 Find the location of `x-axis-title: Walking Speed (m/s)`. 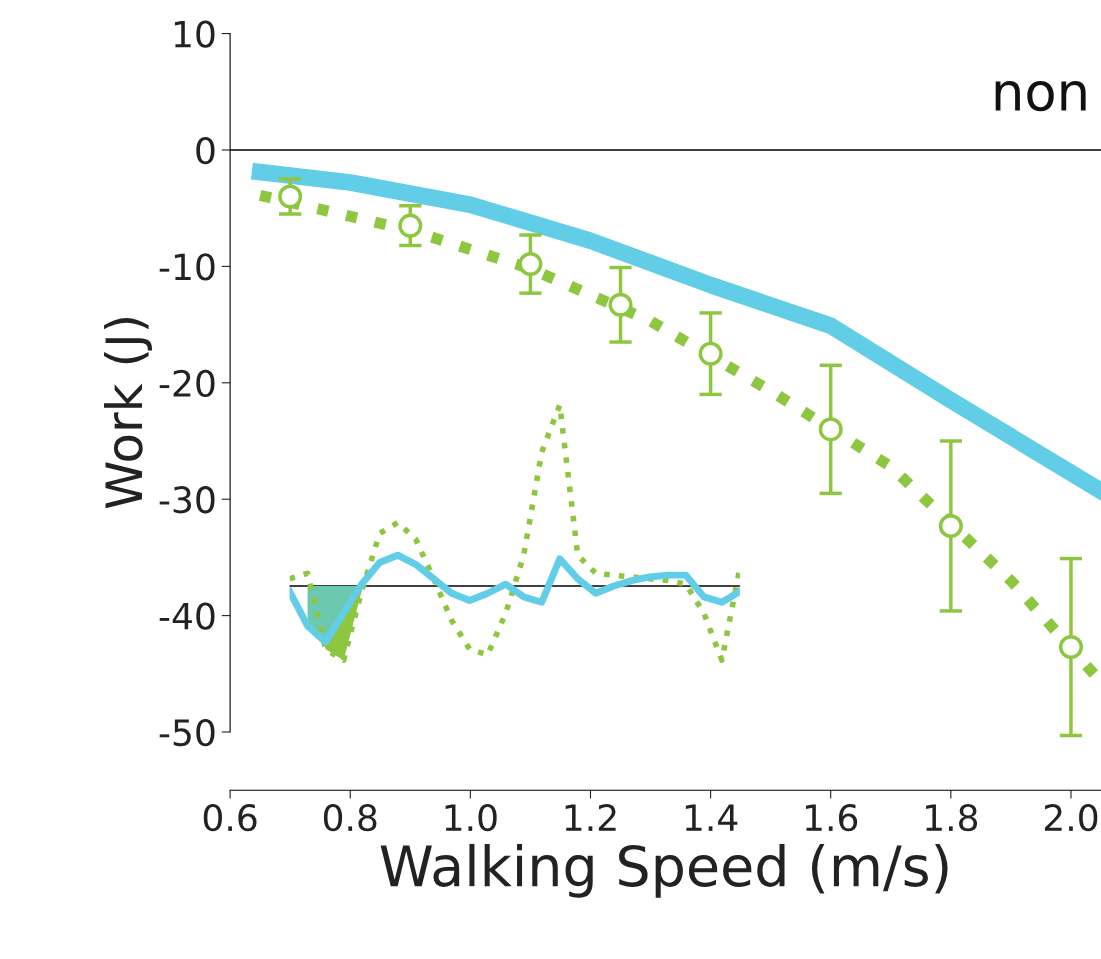

x-axis-title: Walking Speed (m/s) is located at coordinates (664, 870).